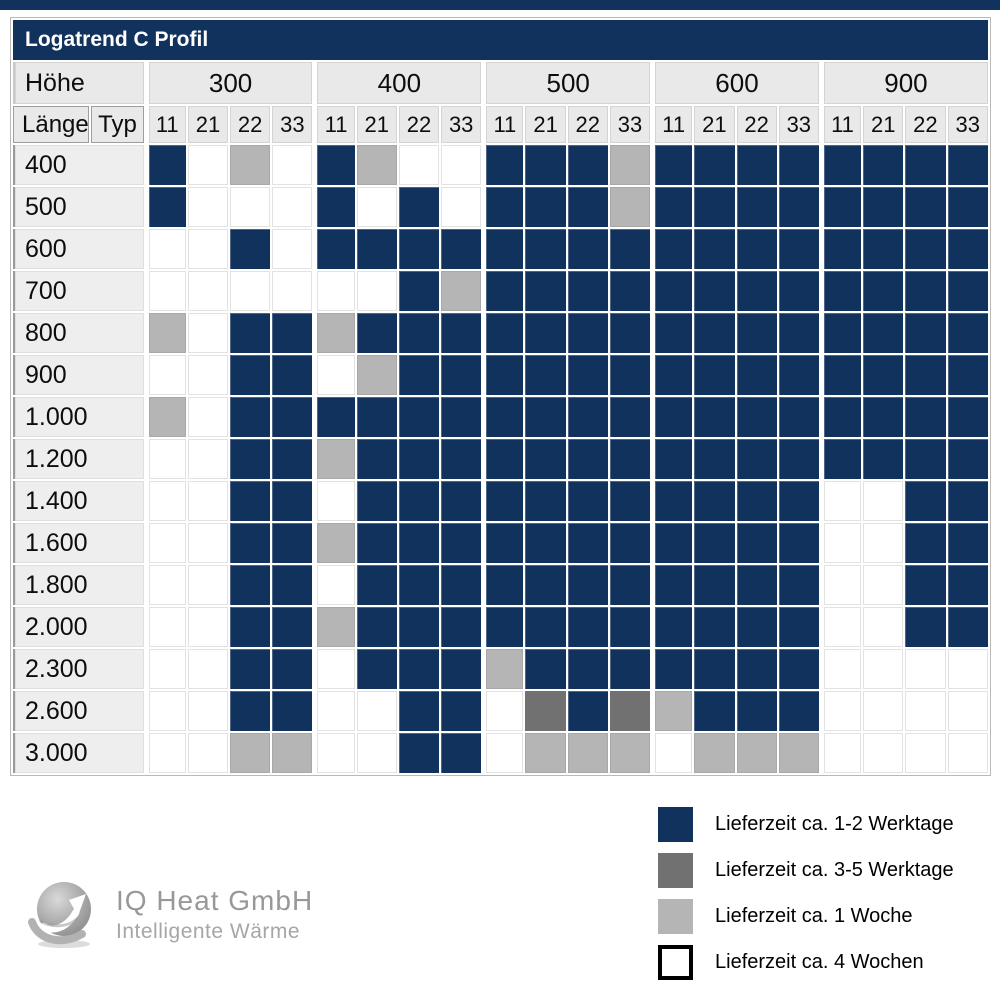 The width and height of the screenshot is (1000, 1000). Describe the element at coordinates (78, 585) in the screenshot. I see `row-label: 1.800` at that location.